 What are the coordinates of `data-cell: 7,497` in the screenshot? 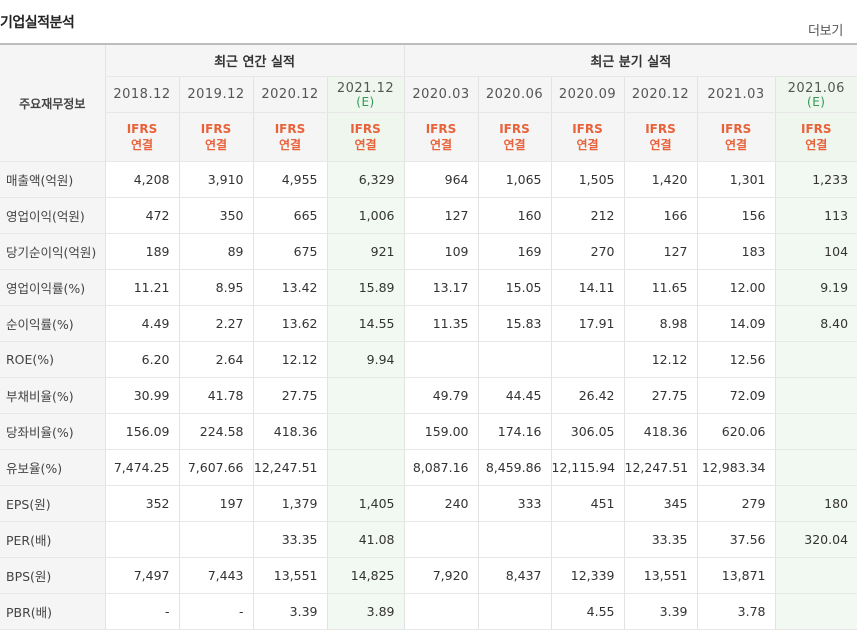 It's located at (142, 575).